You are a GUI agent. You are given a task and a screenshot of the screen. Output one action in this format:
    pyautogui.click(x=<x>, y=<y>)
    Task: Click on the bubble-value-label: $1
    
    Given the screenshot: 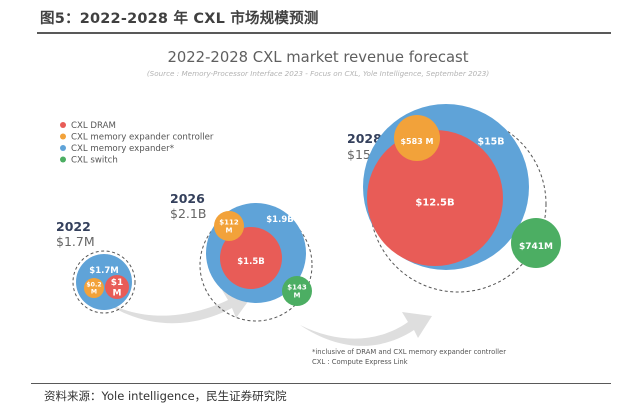 What is the action you would take?
    pyautogui.click(x=117, y=283)
    